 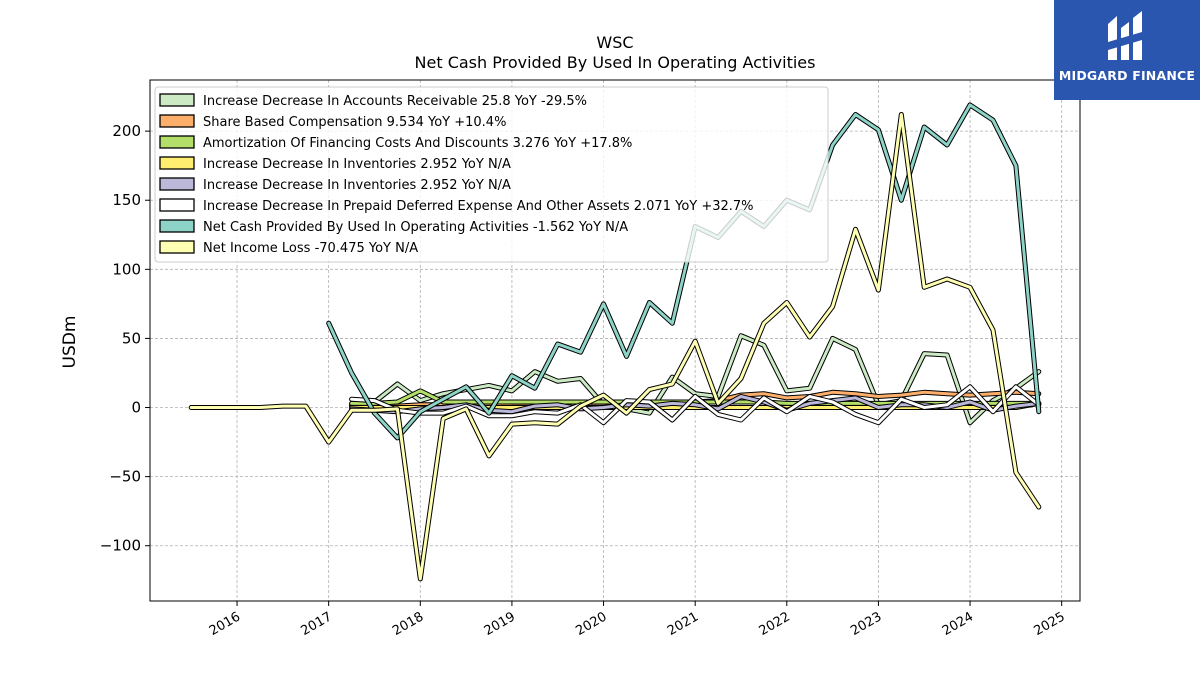 I want to click on y-tick-label: 100, so click(x=126, y=269).